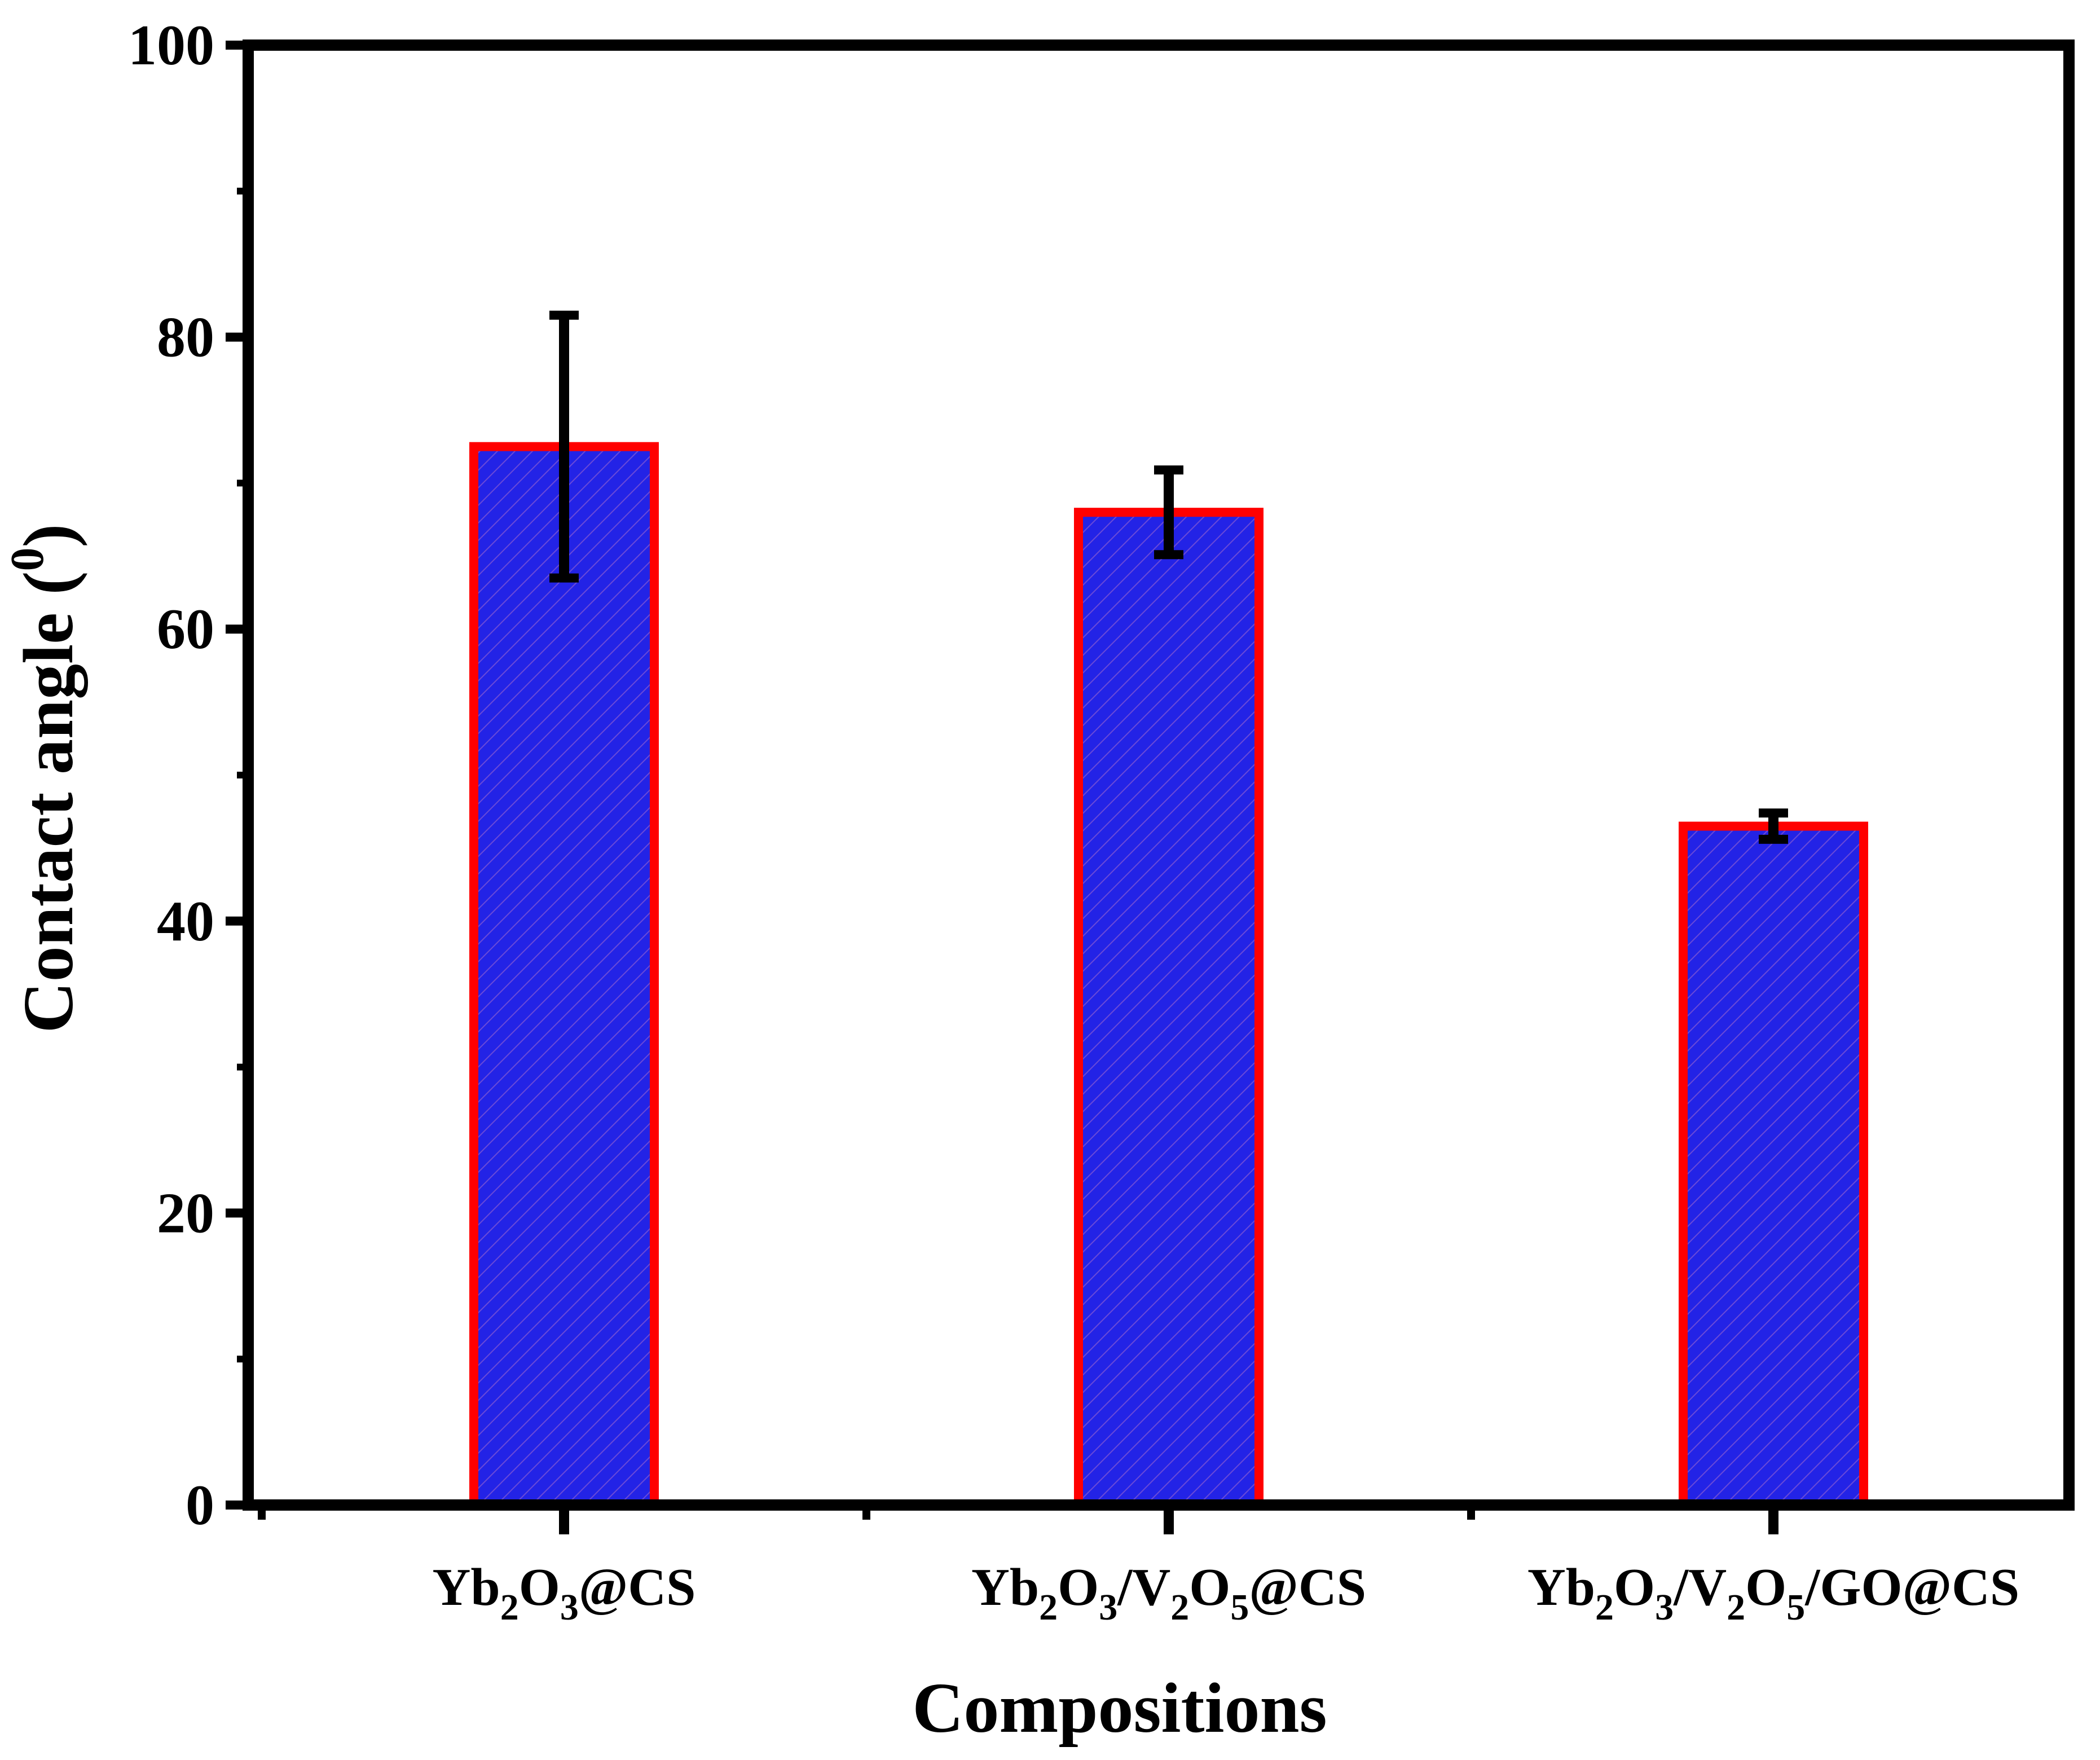 The image size is (2100, 1760). What do you see at coordinates (171, 775) in the screenshot?
I see `y-tick-labels: 0 20 40 60 80 100` at bounding box center [171, 775].